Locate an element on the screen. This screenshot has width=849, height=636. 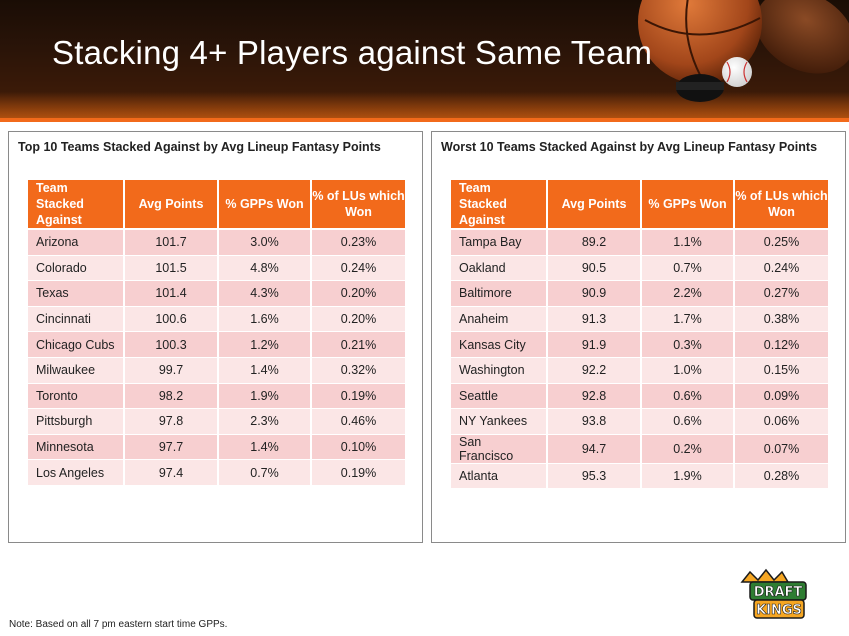
table-row: Baltimore 90.9 2.2% 0.27% is located at coordinates (639, 294).